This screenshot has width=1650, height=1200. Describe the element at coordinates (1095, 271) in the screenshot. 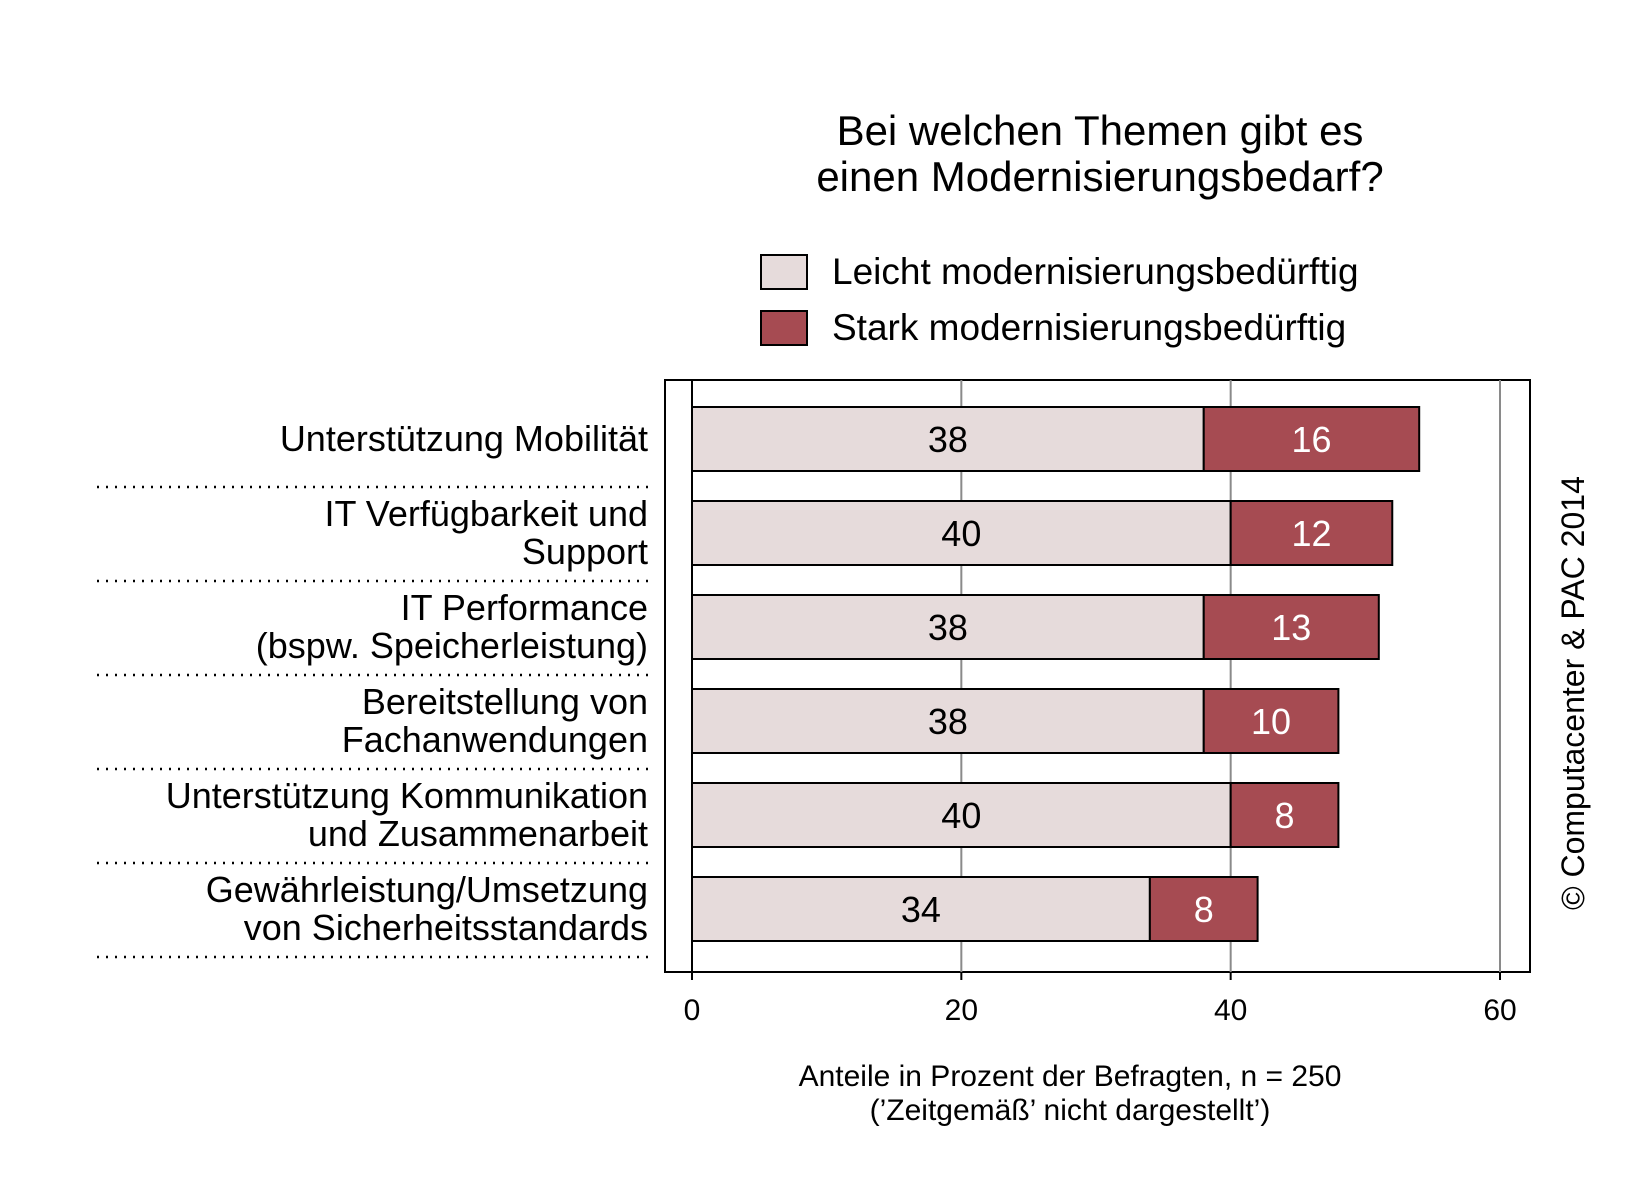

I see `legend-label-leicht: Leicht modernisierungsbedürftig` at that location.